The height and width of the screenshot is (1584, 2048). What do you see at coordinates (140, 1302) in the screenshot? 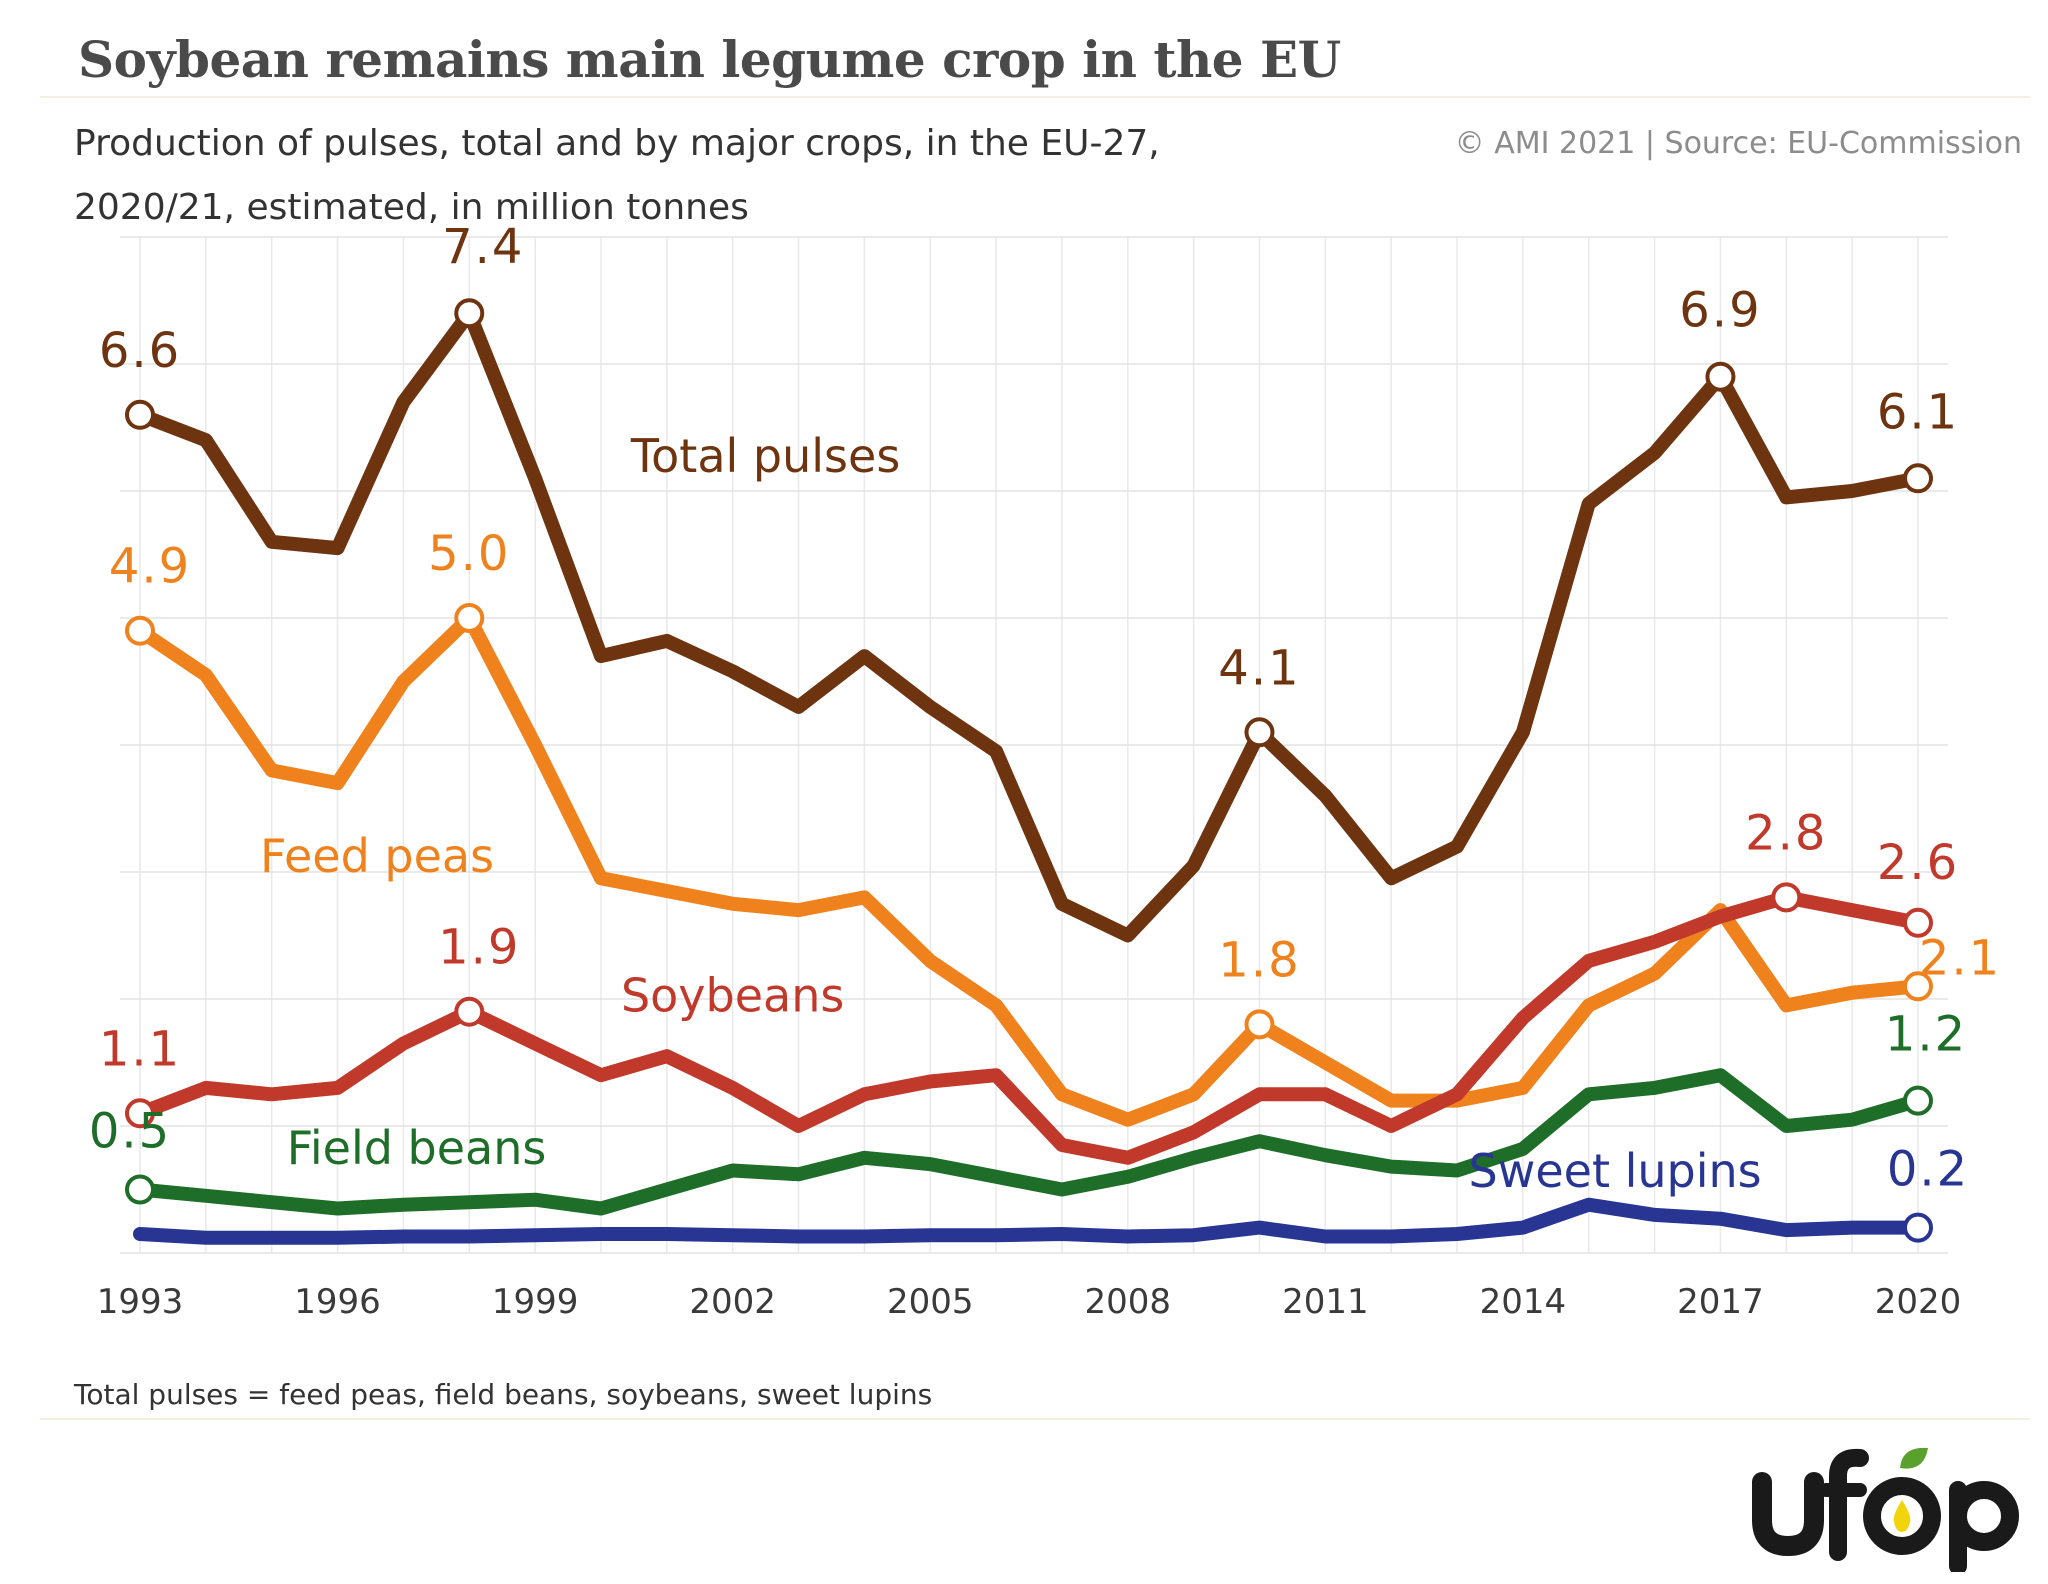
I see `x-tick-label: 1993` at bounding box center [140, 1302].